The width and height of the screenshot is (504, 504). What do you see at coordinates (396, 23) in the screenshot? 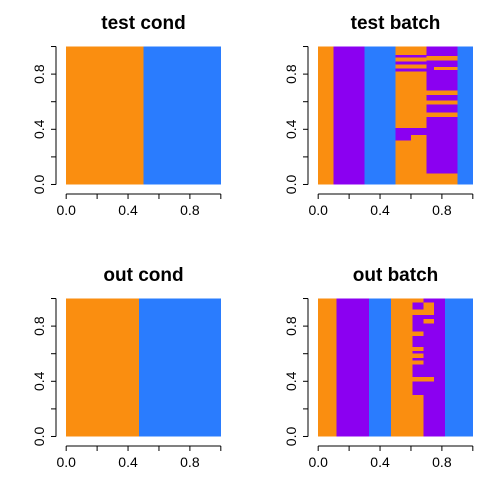
I see `panel-title: test batch` at bounding box center [396, 23].